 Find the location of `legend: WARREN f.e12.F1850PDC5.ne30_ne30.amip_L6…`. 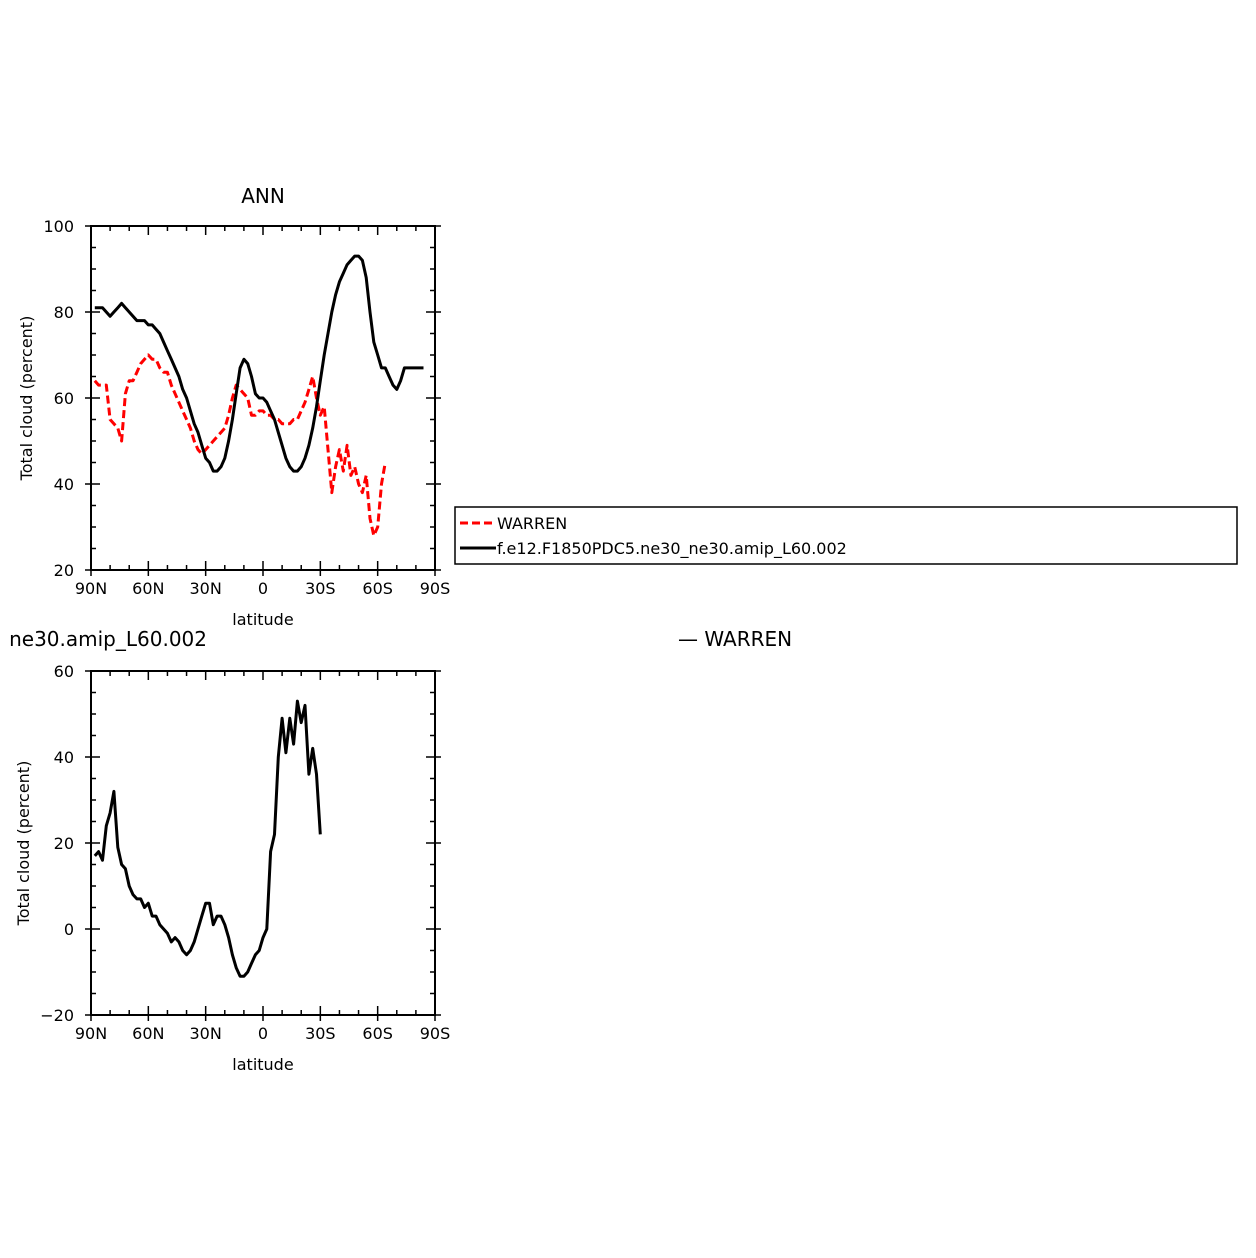

legend: WARREN f.e12.F1850PDC5.ne30_ne30.amip_L6… is located at coordinates (846, 535).